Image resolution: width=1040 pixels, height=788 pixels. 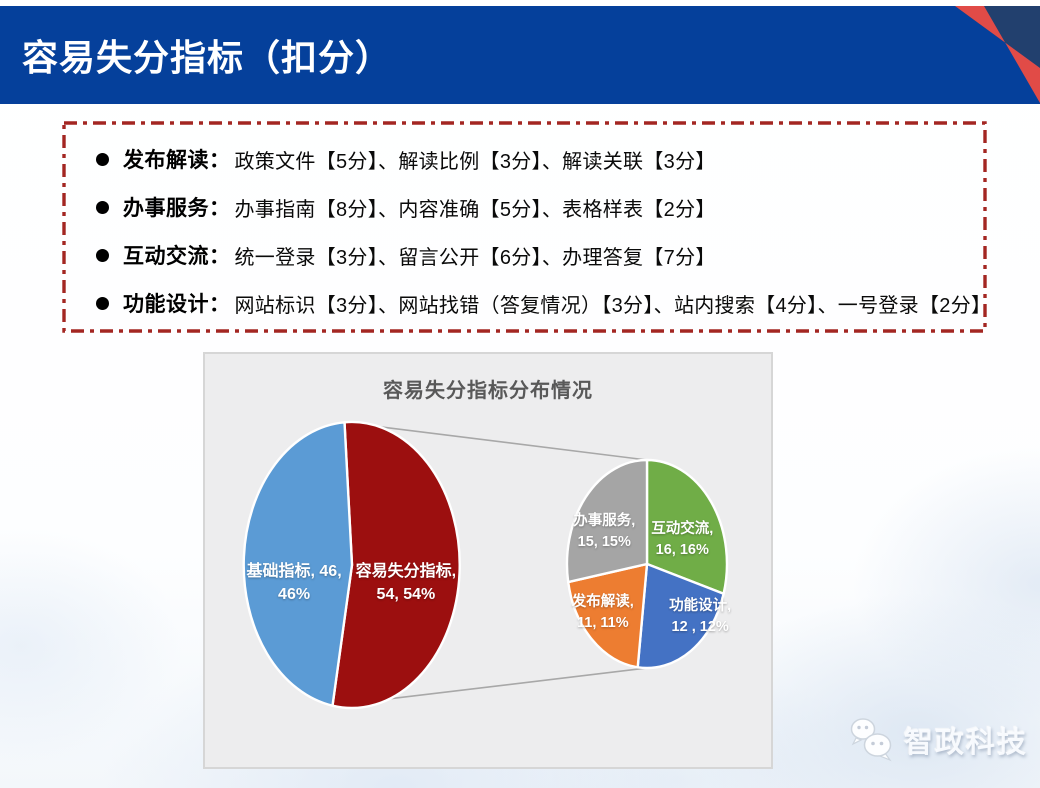 I want to click on list-item: 办事服务： 办事指南【8分】、内容准确【5分】、表格样表【2分】, so click(x=524, y=207).